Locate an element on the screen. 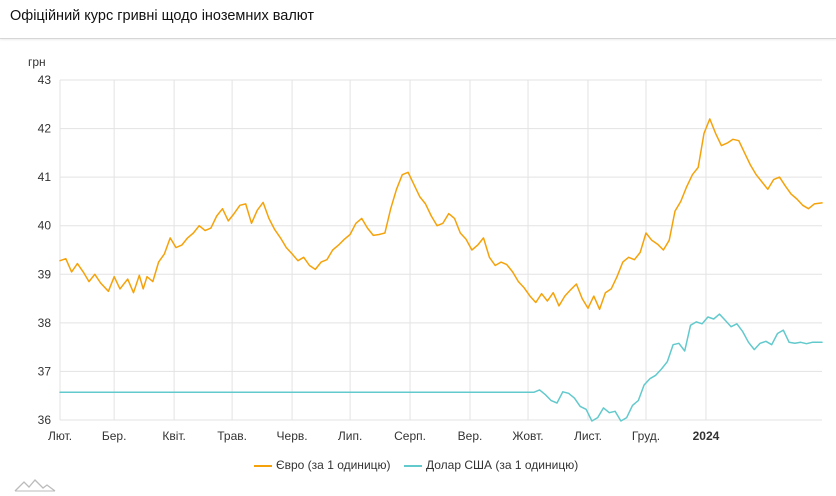  x-tick-label: Бер. is located at coordinates (114, 436).